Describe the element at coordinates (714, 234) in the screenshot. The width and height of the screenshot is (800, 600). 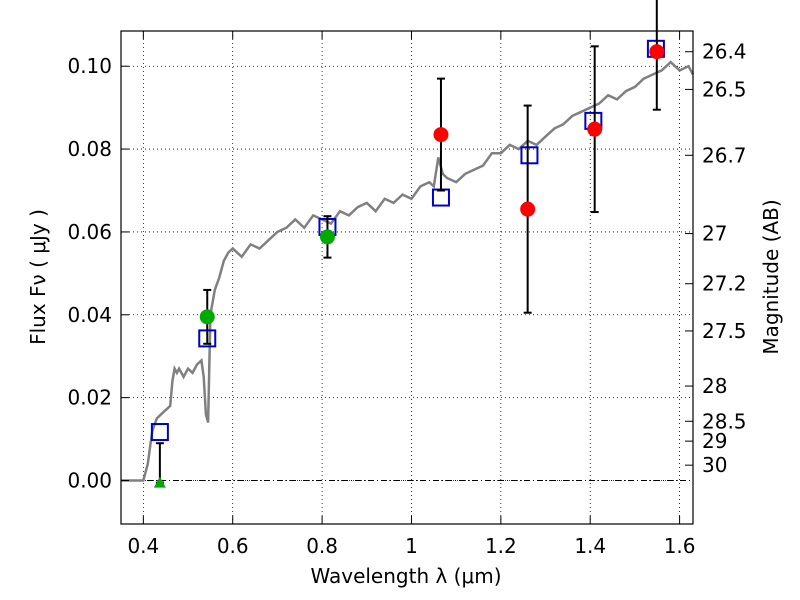
I see `y2-tick-label: 27` at that location.